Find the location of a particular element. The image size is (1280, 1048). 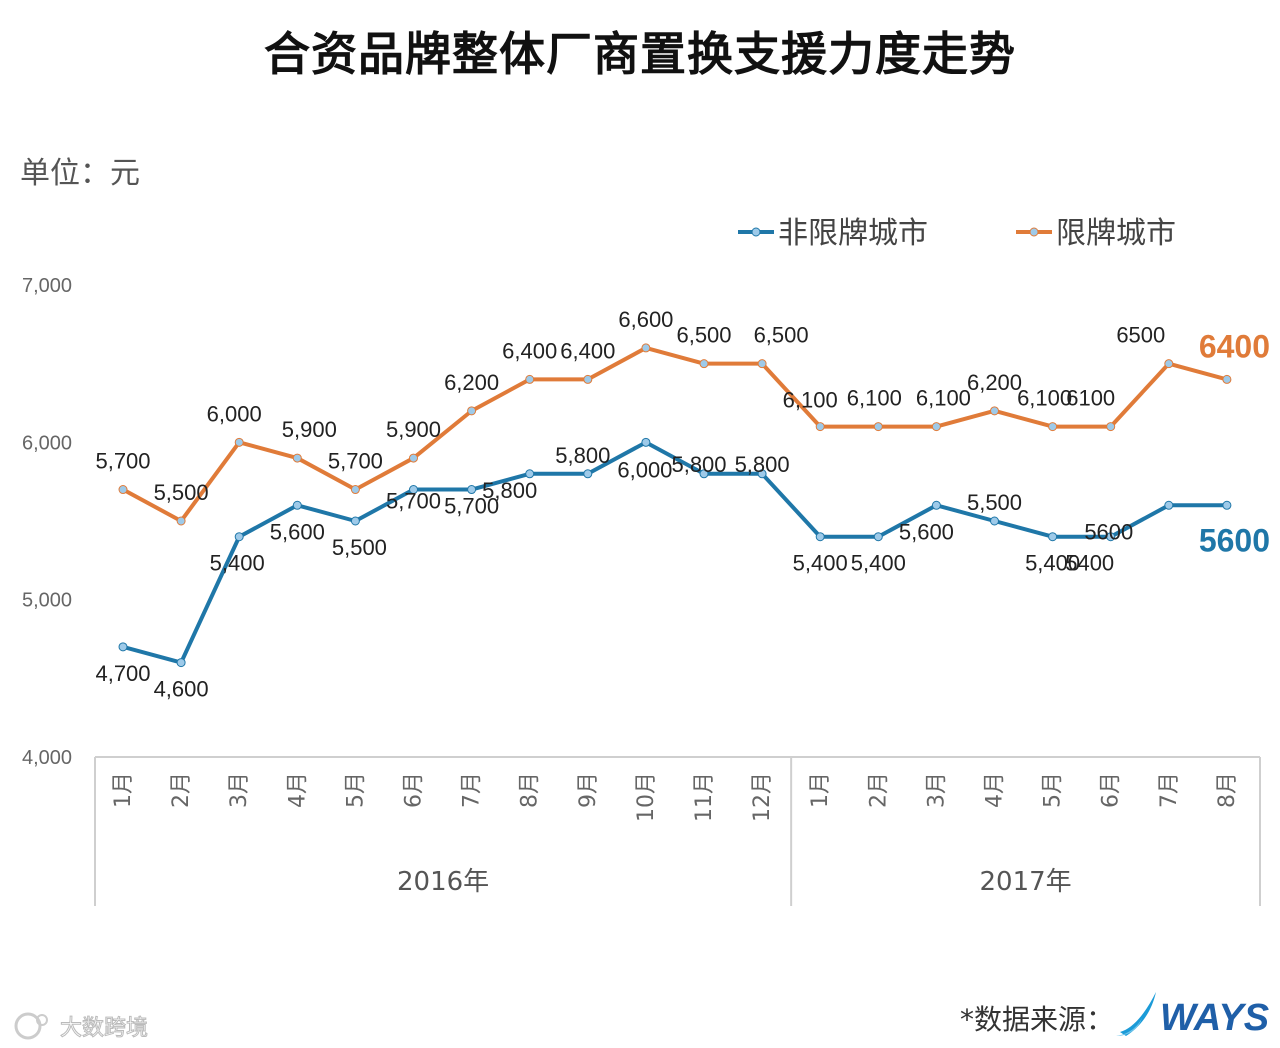

watermark-icon is located at coordinates (28, 1026).